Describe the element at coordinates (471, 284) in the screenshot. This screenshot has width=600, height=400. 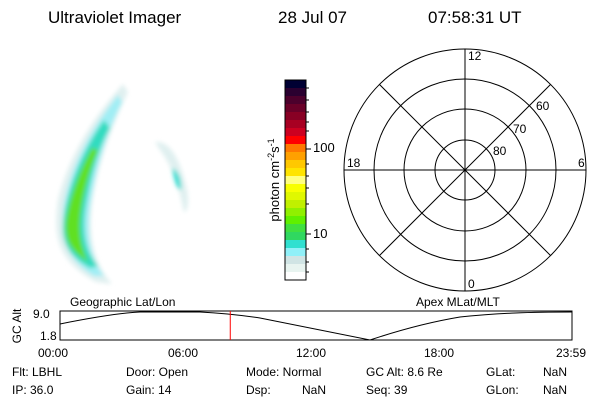
I see `mlt-label-0: 0` at that location.